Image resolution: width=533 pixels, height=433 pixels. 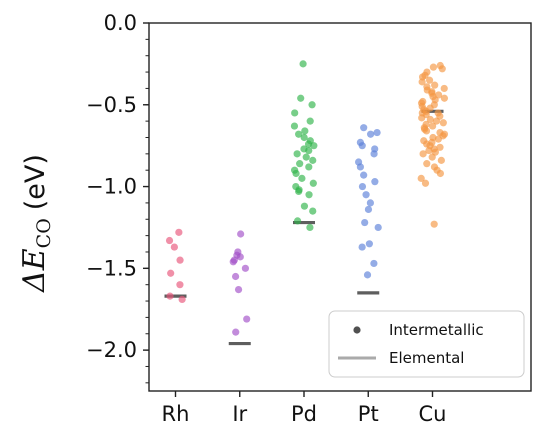 I want to click on y-tick-label: −1.5, so click(x=111, y=268).